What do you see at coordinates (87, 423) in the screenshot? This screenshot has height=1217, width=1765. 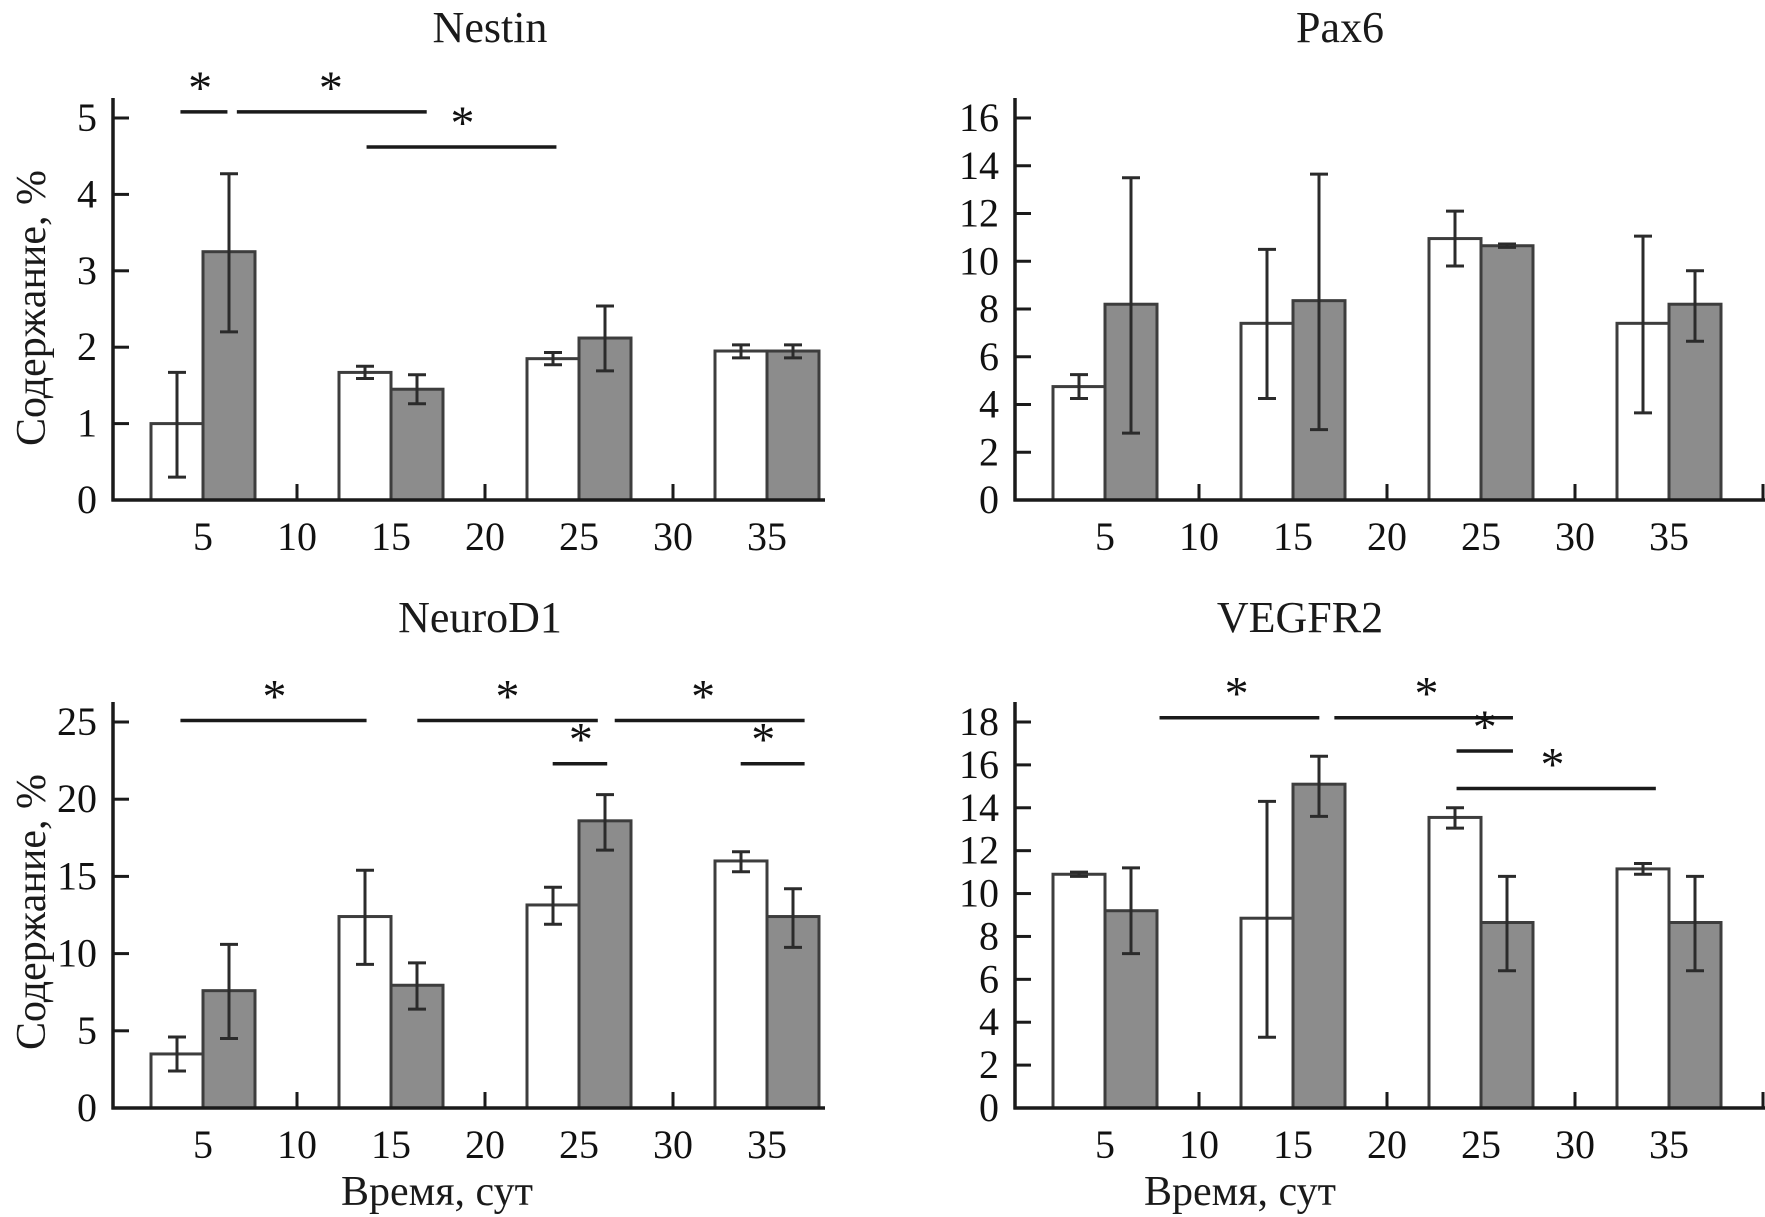 I see `y-tick-label: 1` at bounding box center [87, 423].